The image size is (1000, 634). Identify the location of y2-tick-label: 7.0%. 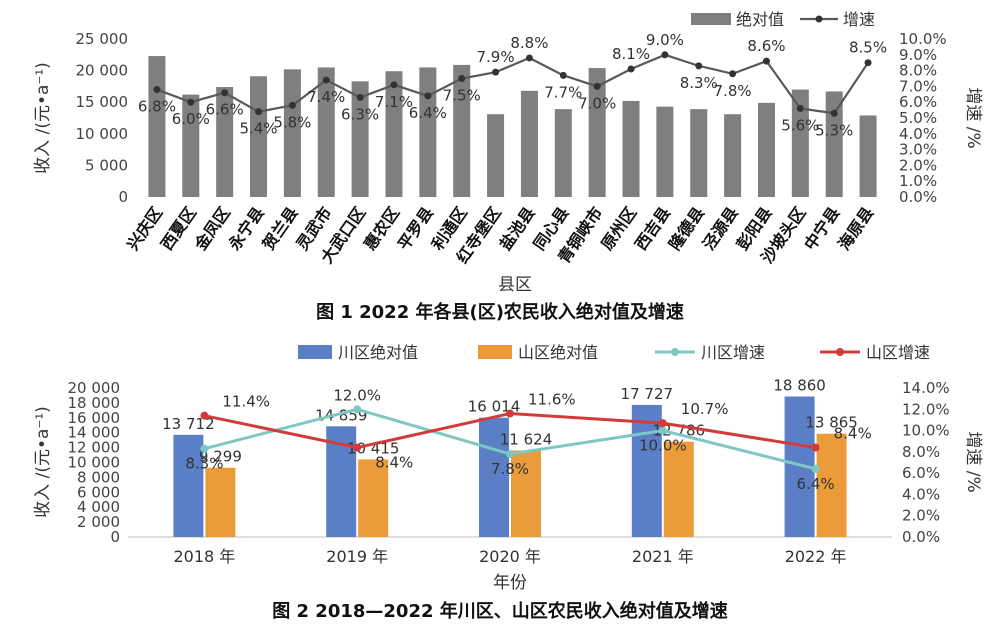
(918, 86).